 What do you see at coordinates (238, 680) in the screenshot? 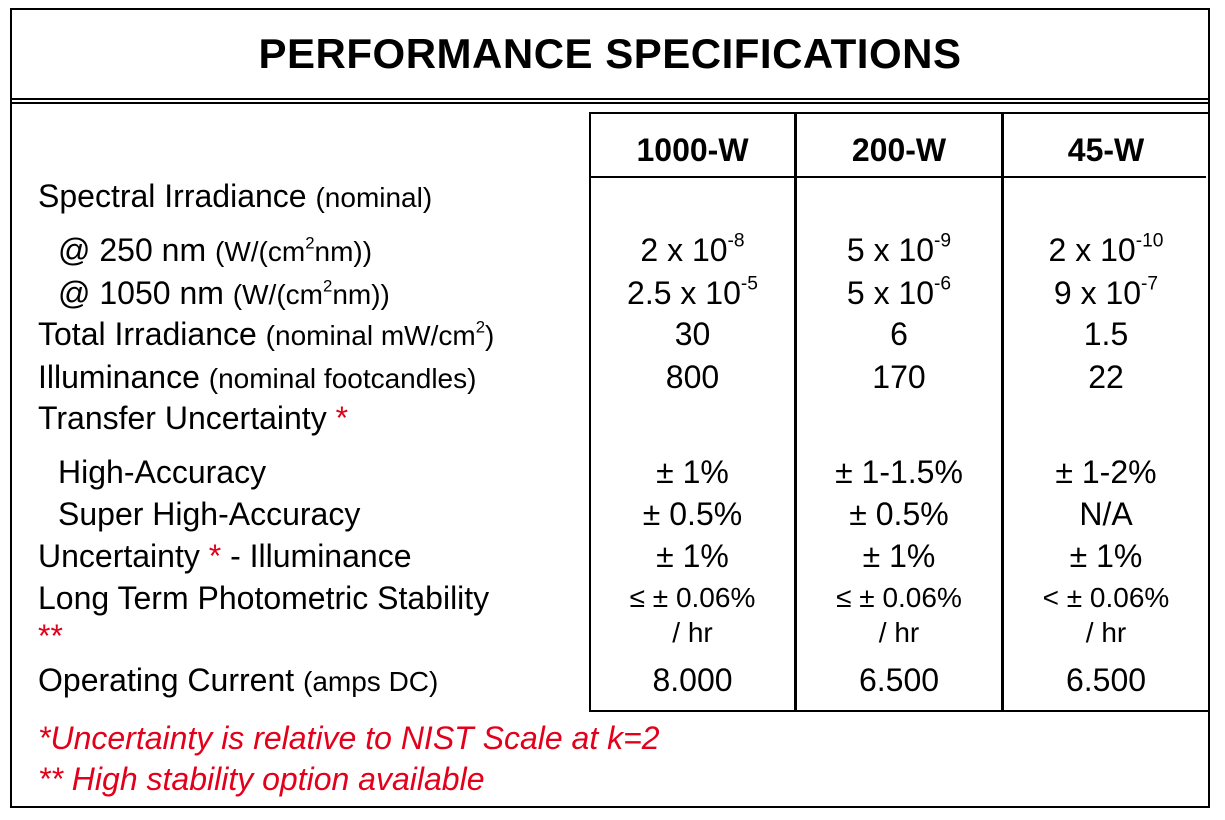
I see `row-label: Operating Current (amps DC)` at bounding box center [238, 680].